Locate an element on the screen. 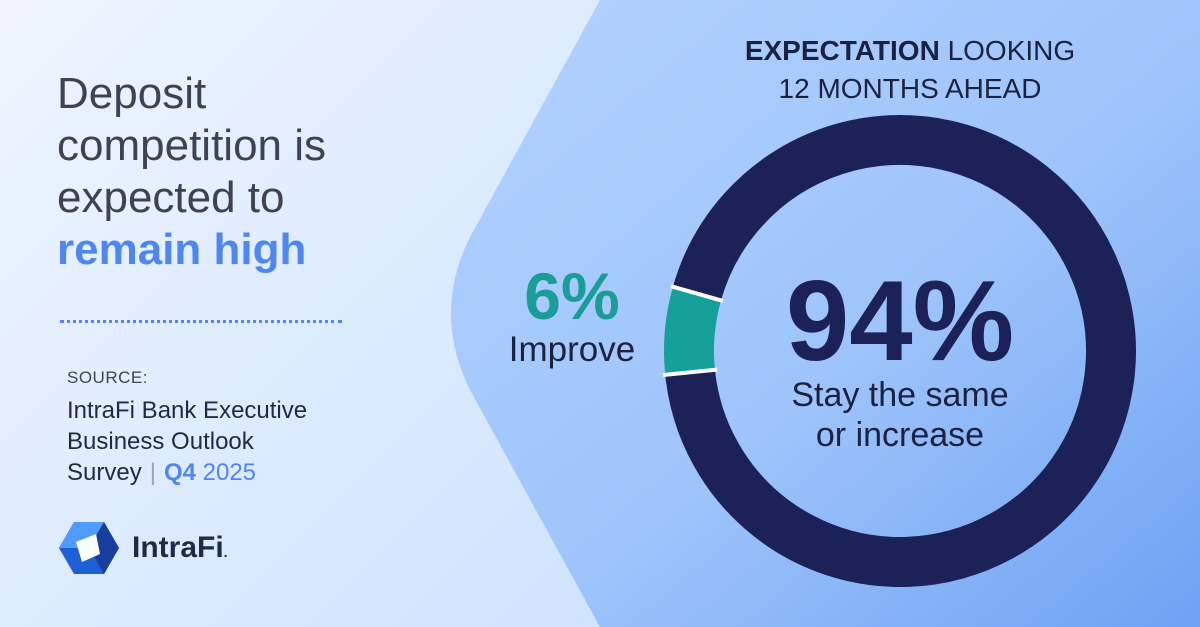  headline-line-3: expected to is located at coordinates (171, 197).